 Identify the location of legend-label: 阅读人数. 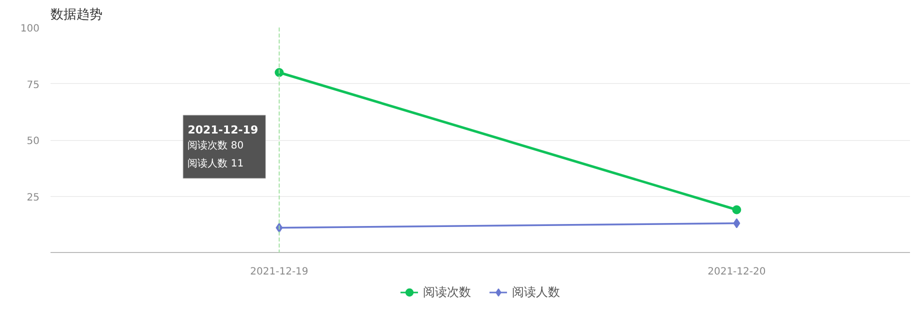
(536, 292).